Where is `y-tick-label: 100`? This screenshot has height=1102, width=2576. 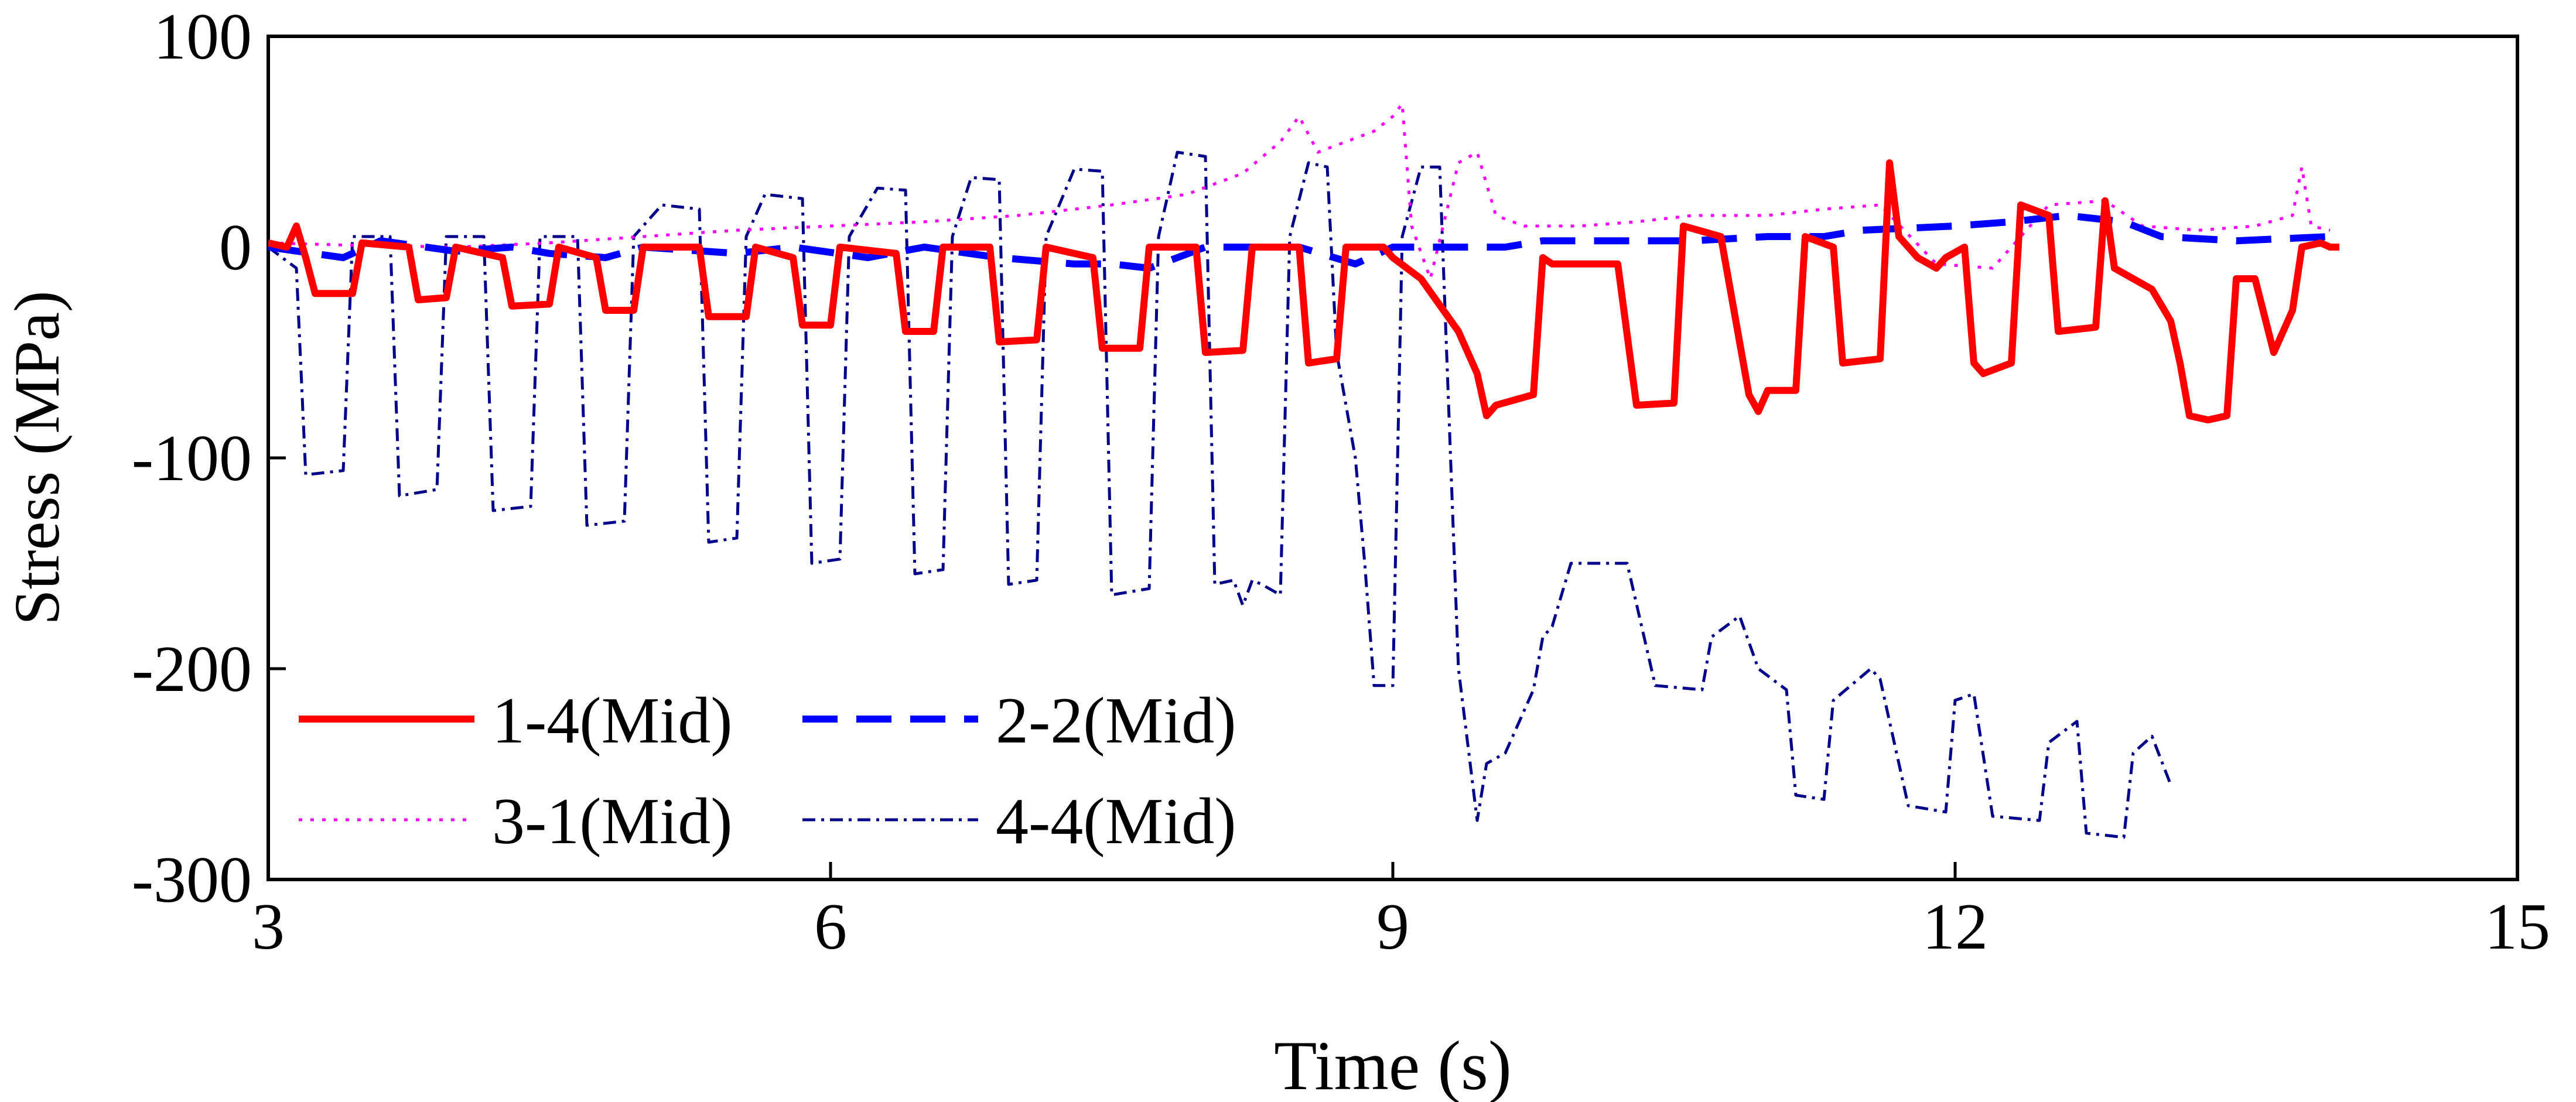 y-tick-label: 100 is located at coordinates (203, 37).